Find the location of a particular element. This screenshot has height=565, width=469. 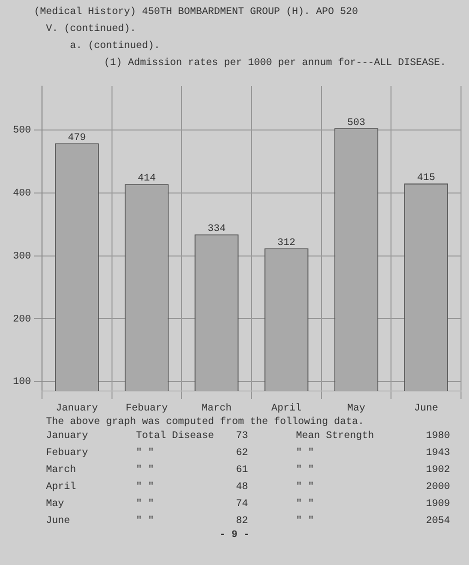

text: Total Disease is located at coordinates (176, 437).